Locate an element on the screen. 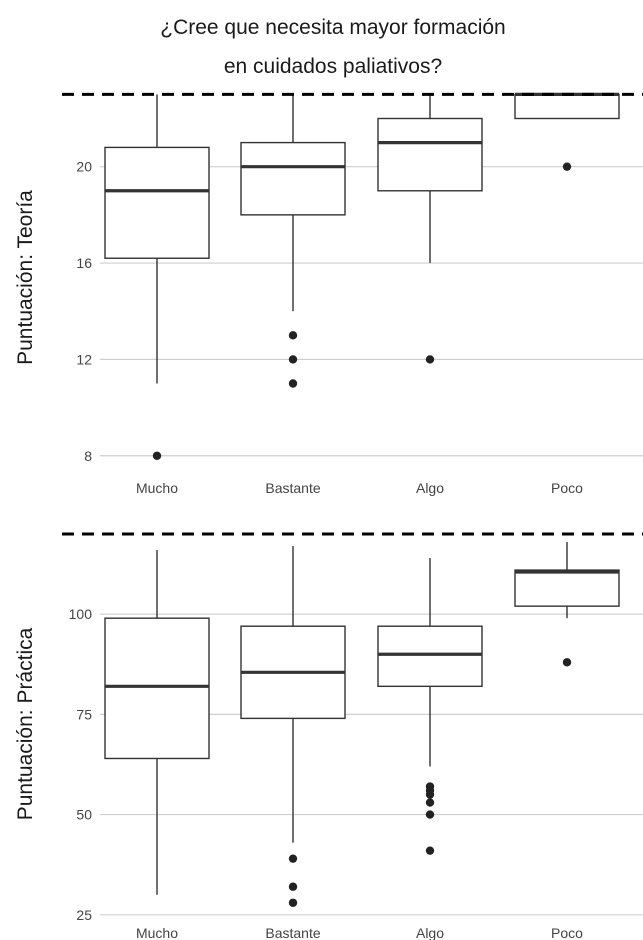 The image size is (643, 940). y-tick-label: 50 is located at coordinates (84, 815).